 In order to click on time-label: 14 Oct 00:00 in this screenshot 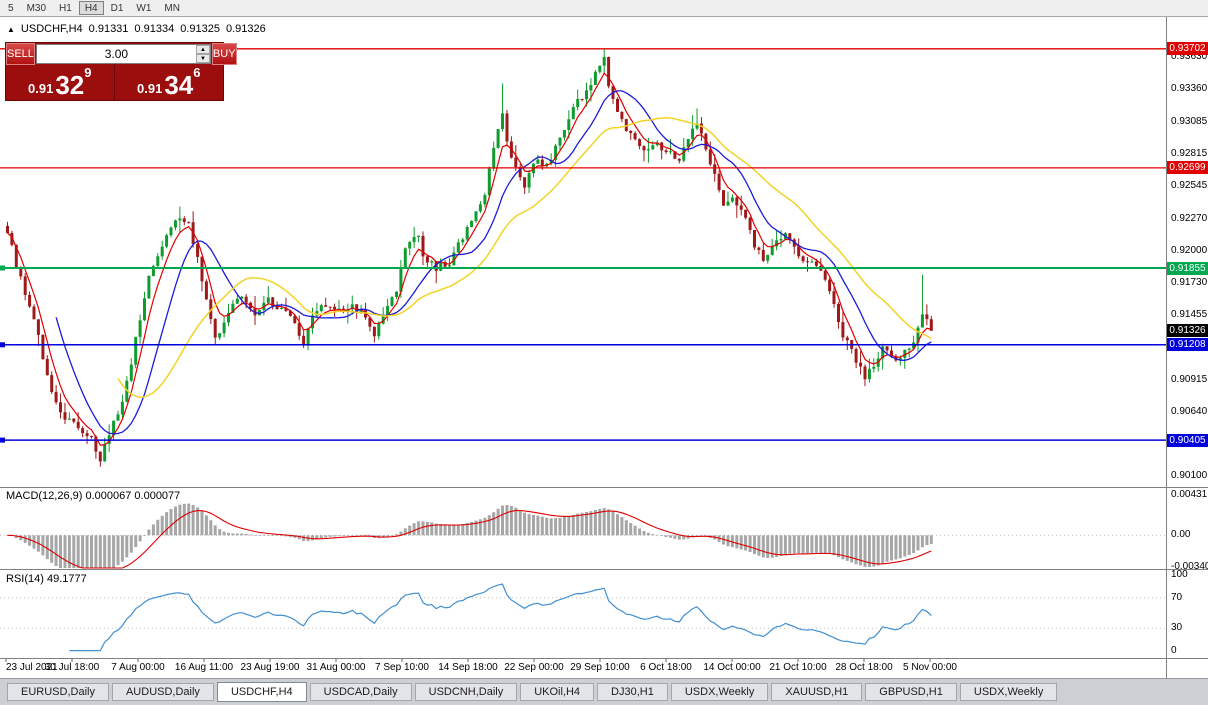, I will do `click(732, 667)`.